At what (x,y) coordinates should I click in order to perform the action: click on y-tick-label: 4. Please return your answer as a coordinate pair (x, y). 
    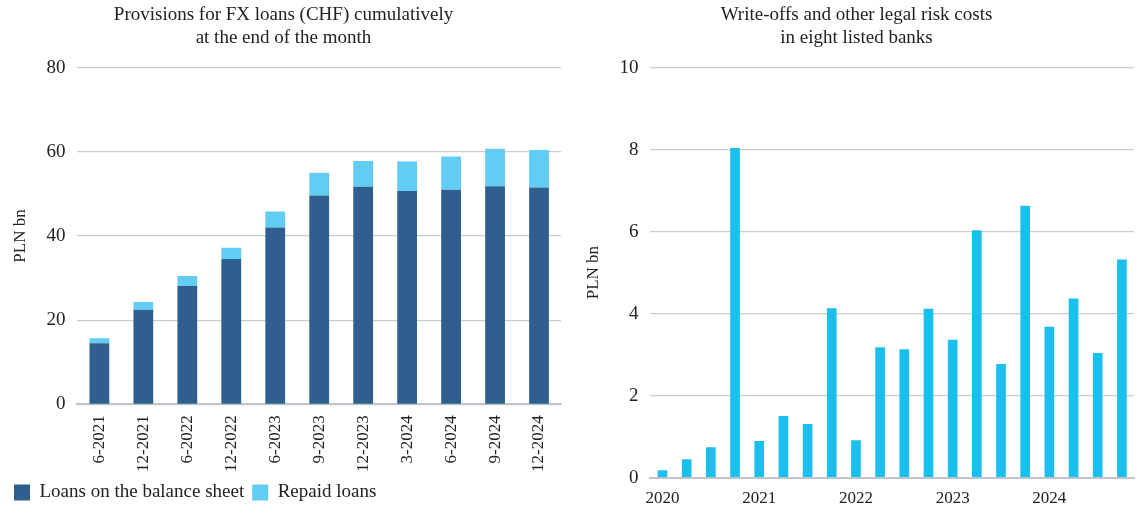
    Looking at the image, I should click on (633, 312).